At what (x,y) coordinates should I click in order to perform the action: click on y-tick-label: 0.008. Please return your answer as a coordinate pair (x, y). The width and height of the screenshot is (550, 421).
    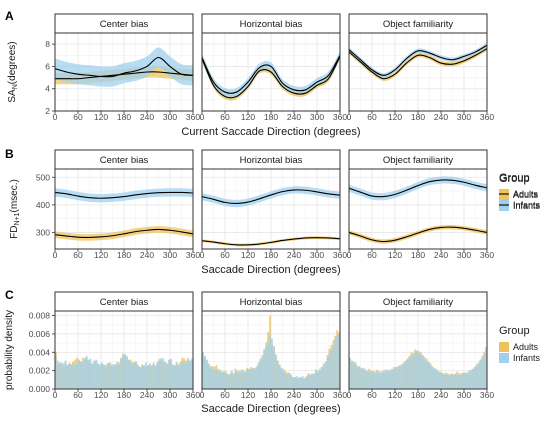
    Looking at the image, I should click on (40, 316).